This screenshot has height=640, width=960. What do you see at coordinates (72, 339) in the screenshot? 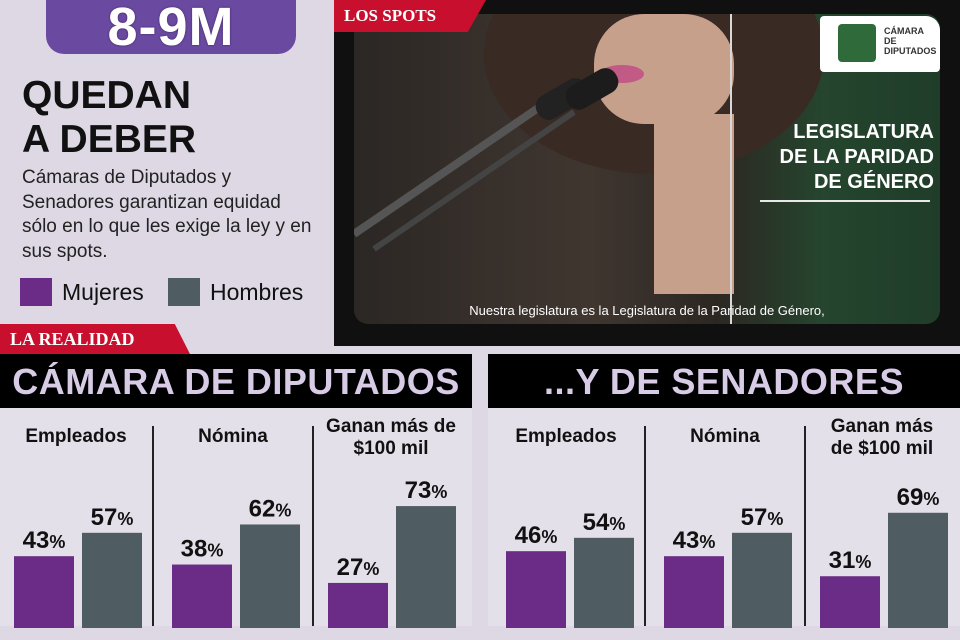
I see `la-realidad-tag-text: LA REALIDAD` at bounding box center [72, 339].